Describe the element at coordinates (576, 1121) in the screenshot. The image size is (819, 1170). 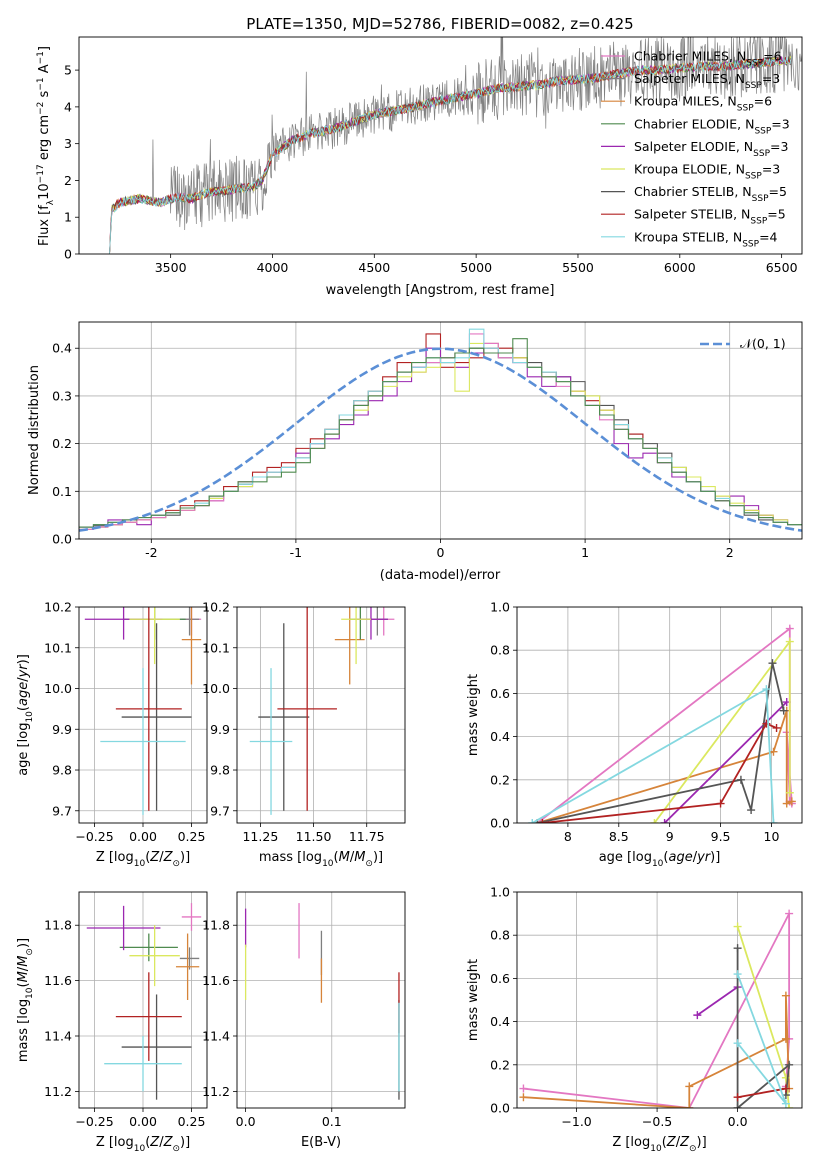
I see `x-tick-label: −1.0` at that location.